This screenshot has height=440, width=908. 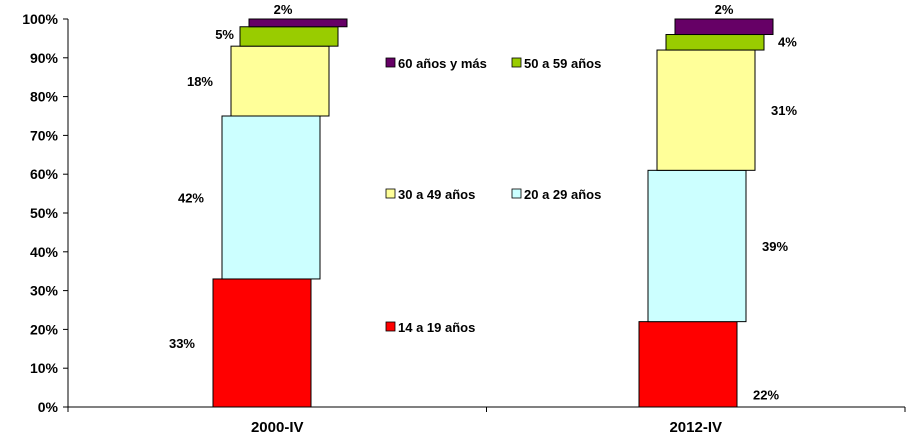 What do you see at coordinates (182, 343) in the screenshot?
I see `data-label-14-a-19-anos: 33%` at bounding box center [182, 343].